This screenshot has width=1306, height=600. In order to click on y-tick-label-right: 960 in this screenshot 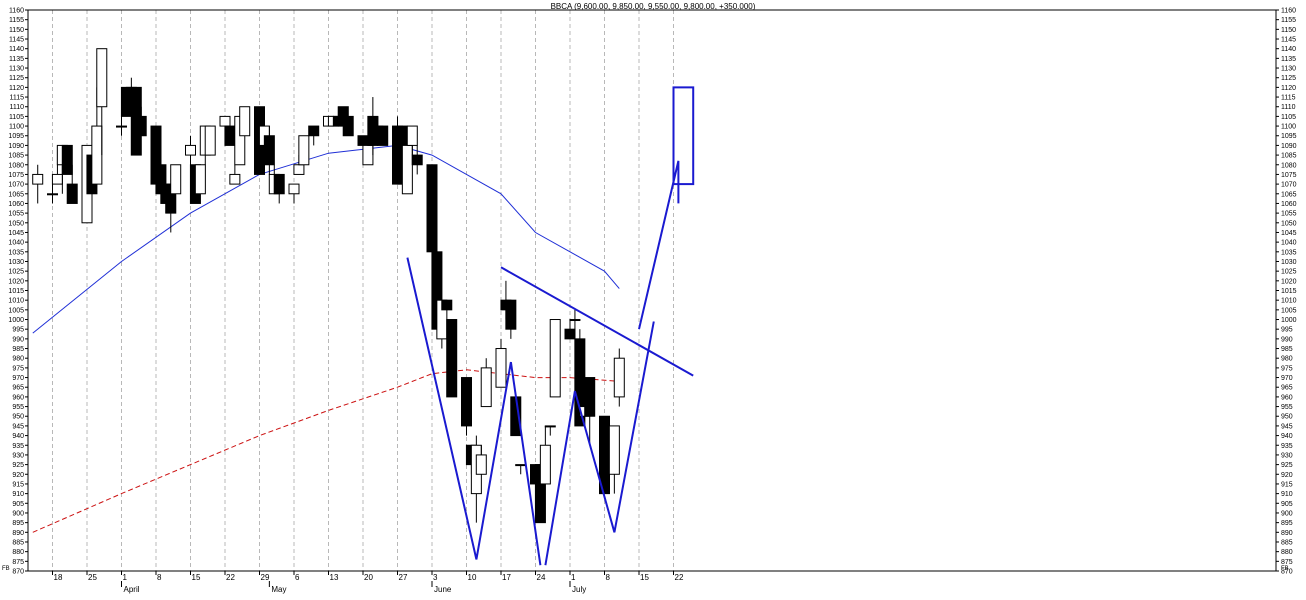, I will do `click(1287, 397)`.